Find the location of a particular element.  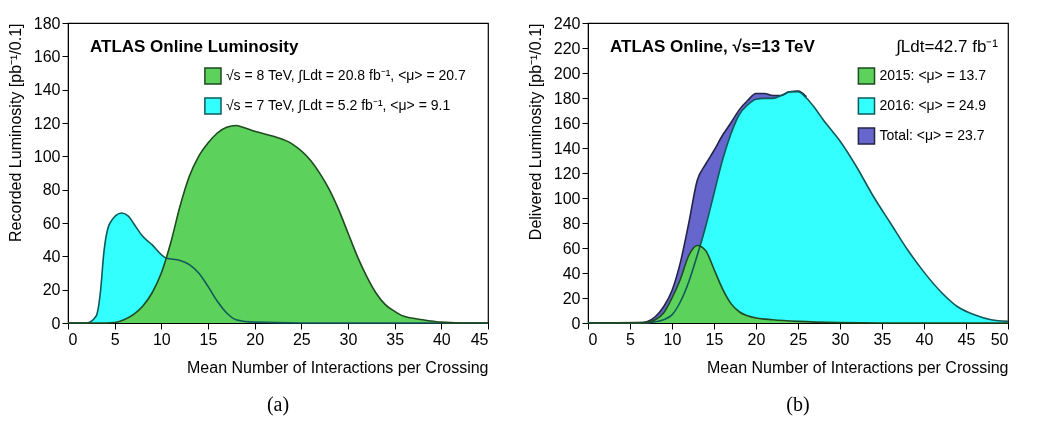

x-tick-label: 50 is located at coordinates (999, 339).